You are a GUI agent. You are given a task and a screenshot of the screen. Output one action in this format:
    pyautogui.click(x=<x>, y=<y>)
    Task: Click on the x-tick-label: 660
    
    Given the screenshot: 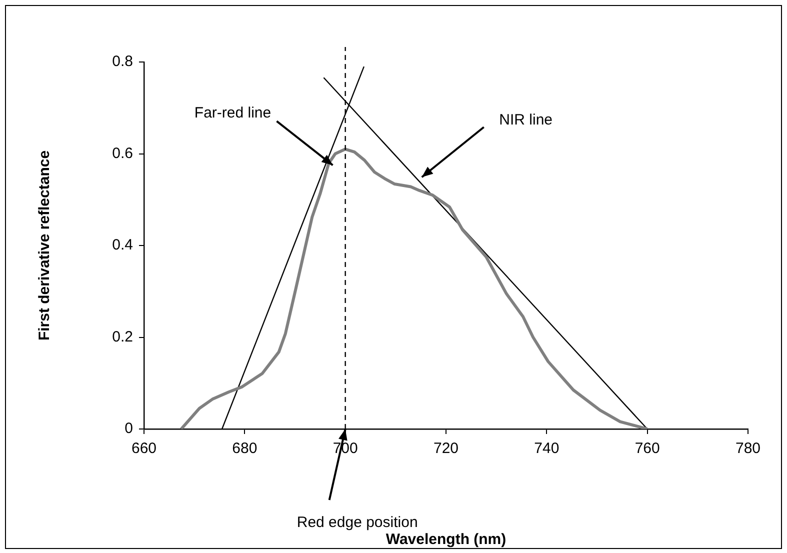 What is the action you would take?
    pyautogui.click(x=144, y=449)
    